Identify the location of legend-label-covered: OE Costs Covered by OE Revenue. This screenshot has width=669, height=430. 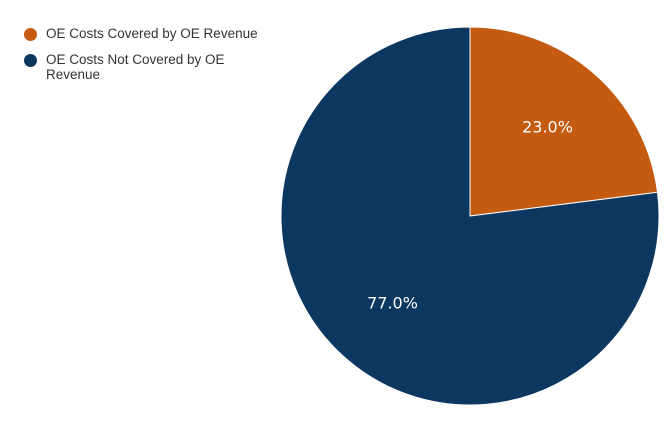
(152, 33).